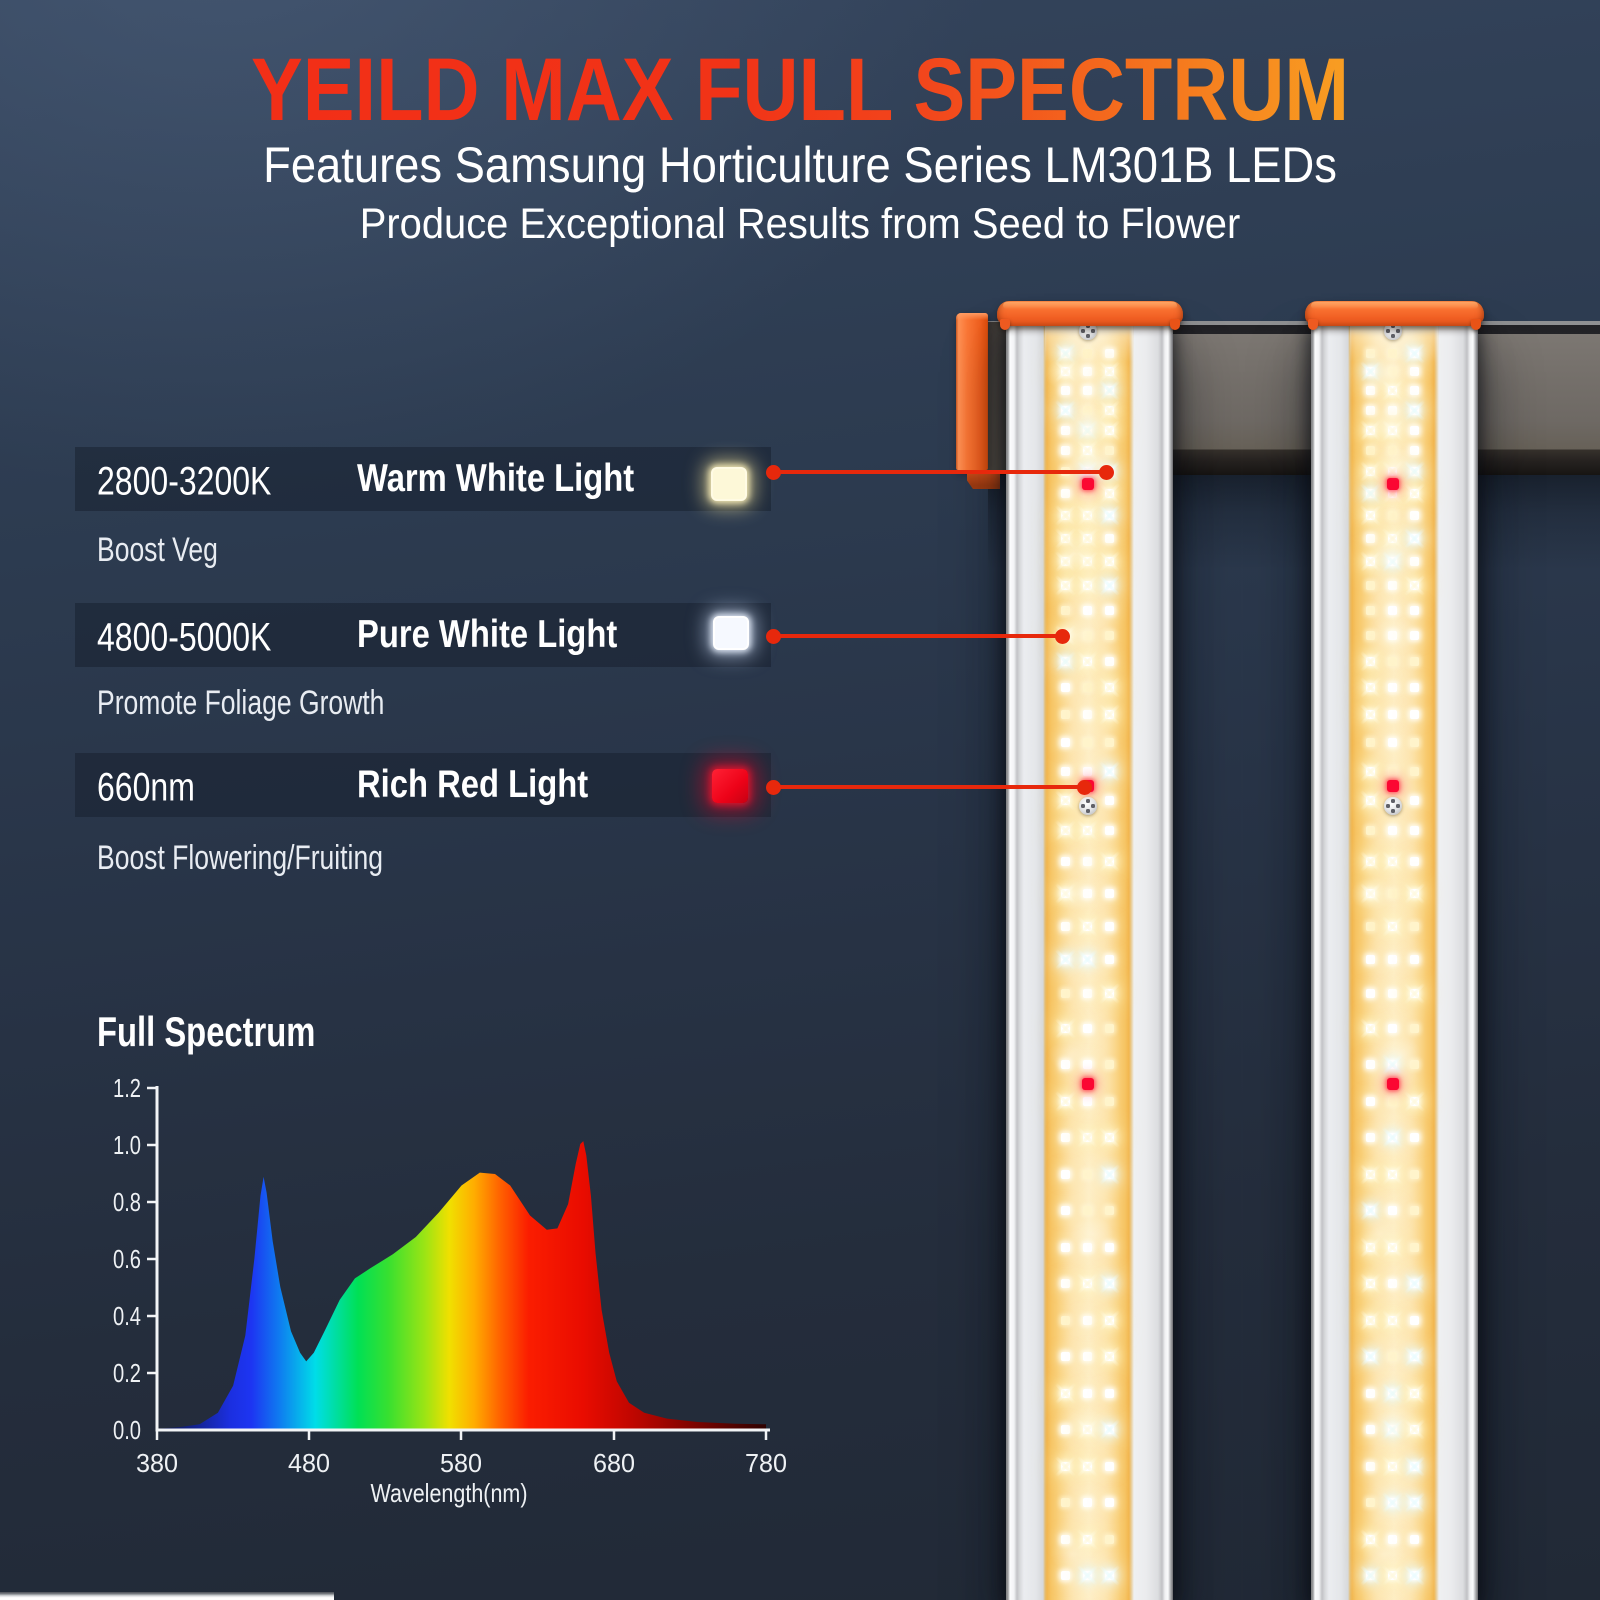 The height and width of the screenshot is (1600, 1600). What do you see at coordinates (127, 1373) in the screenshot?
I see `svg-text: 0.2` at bounding box center [127, 1373].